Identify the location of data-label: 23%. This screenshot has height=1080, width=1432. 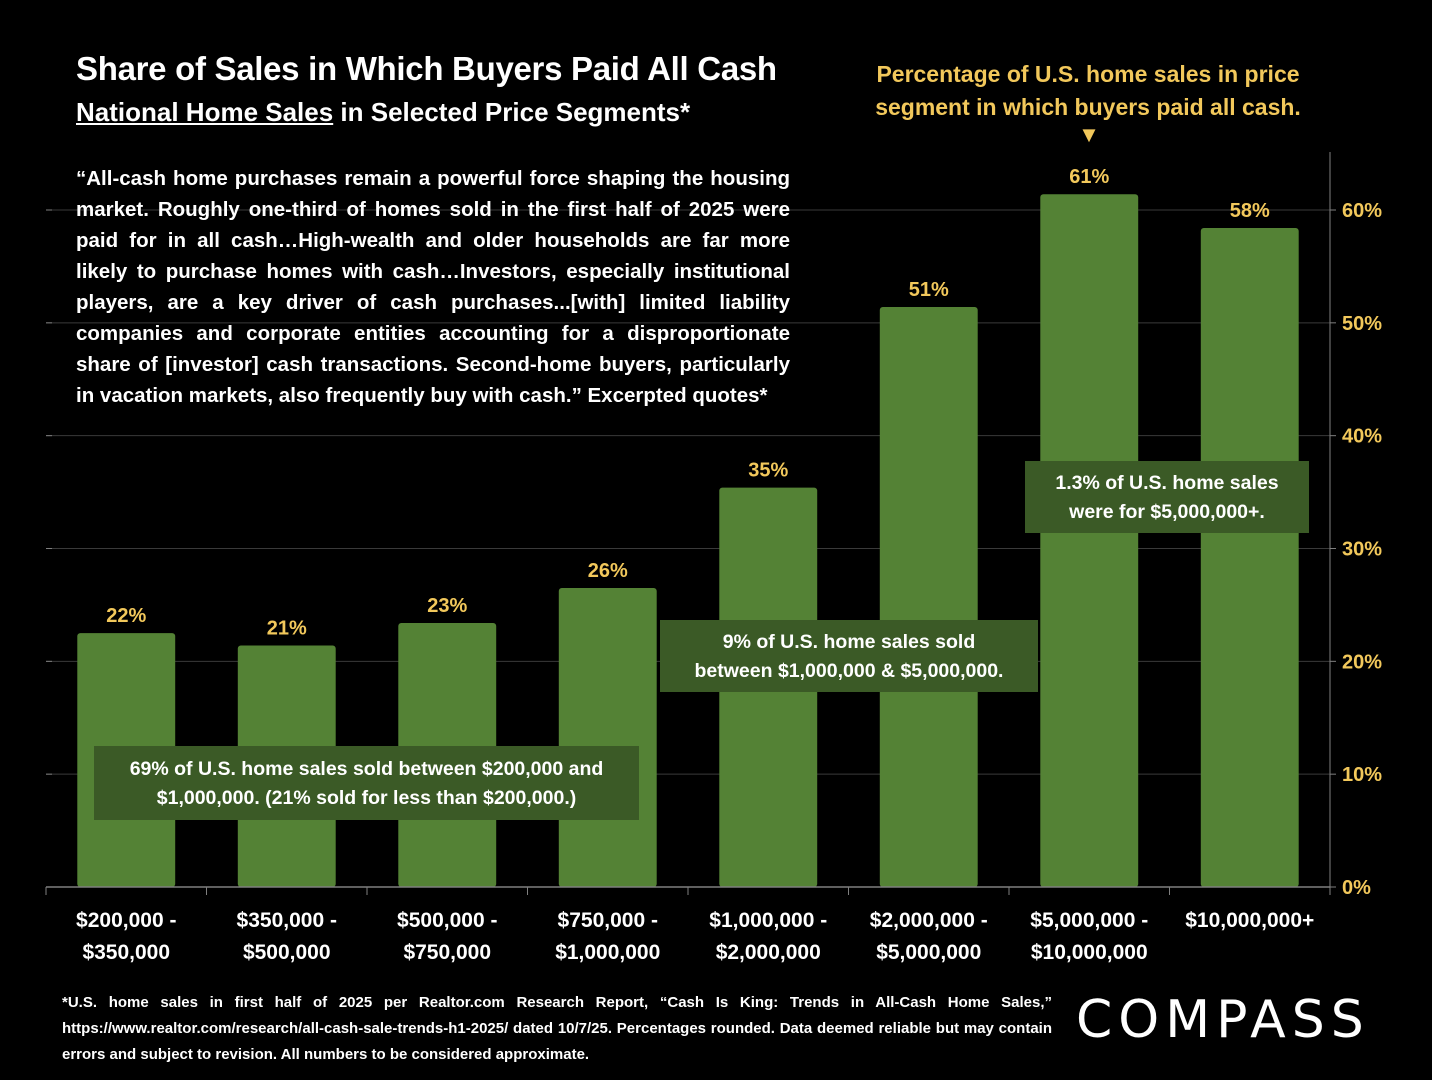
(447, 606).